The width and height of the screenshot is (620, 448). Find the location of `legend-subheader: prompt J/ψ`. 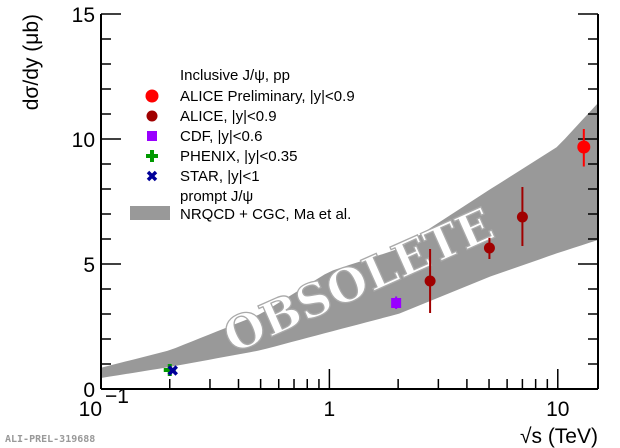

legend-subheader: prompt J/ψ is located at coordinates (216, 196).